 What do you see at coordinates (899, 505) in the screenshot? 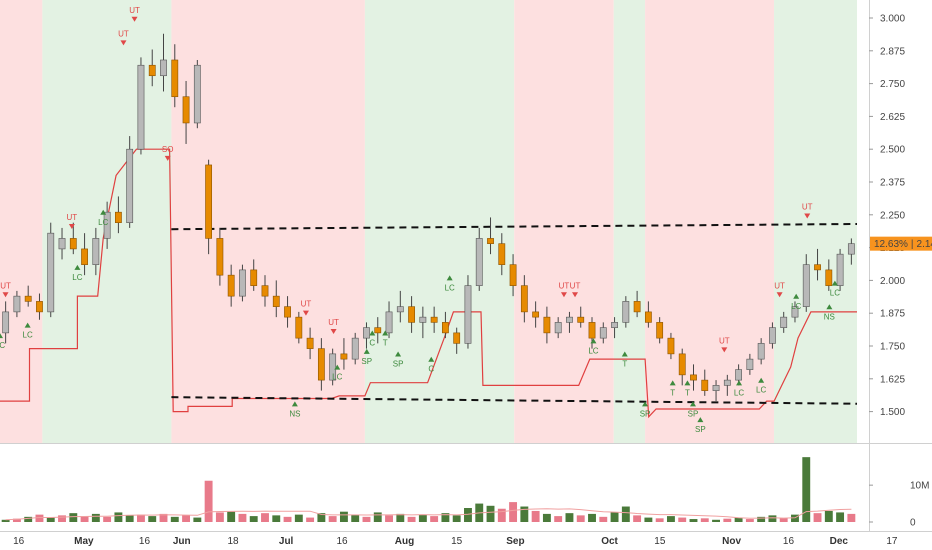
I see `volume-axis-ticks: 10M 0` at bounding box center [899, 505].